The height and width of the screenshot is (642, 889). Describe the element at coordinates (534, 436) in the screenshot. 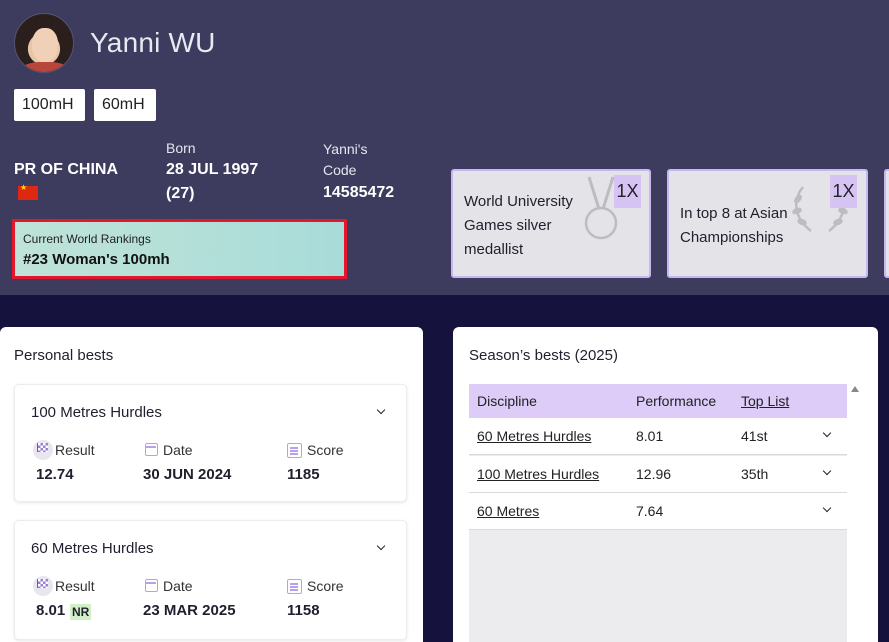

I see `discipline-link: 60 Metres Hurdles` at that location.